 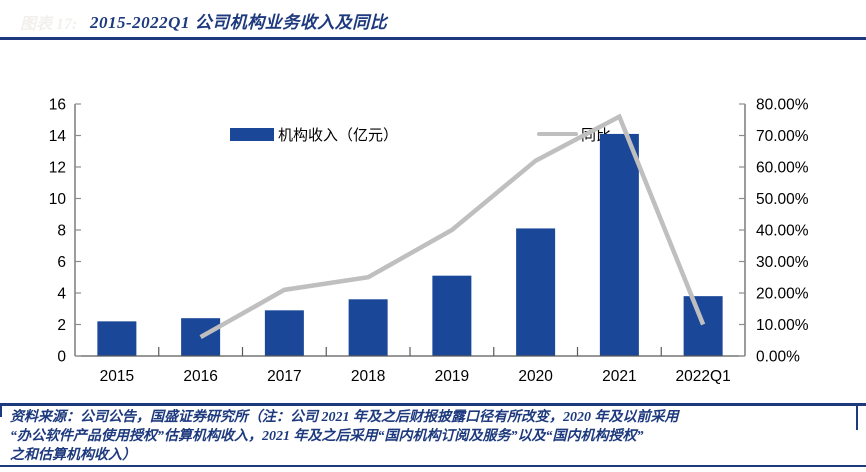 What do you see at coordinates (557, 134) in the screenshot?
I see `legend-line-swatch` at bounding box center [557, 134].